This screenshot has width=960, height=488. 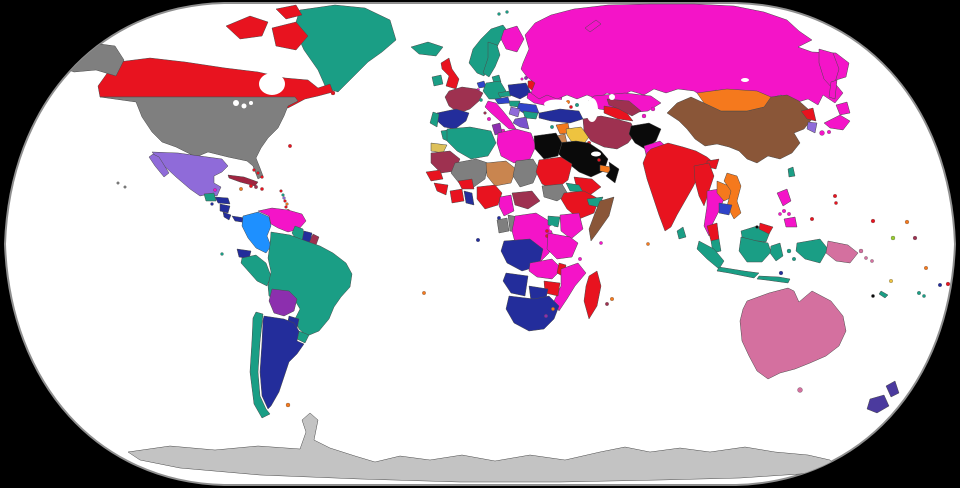 I want to click on region-gabon, so click(x=503, y=225).